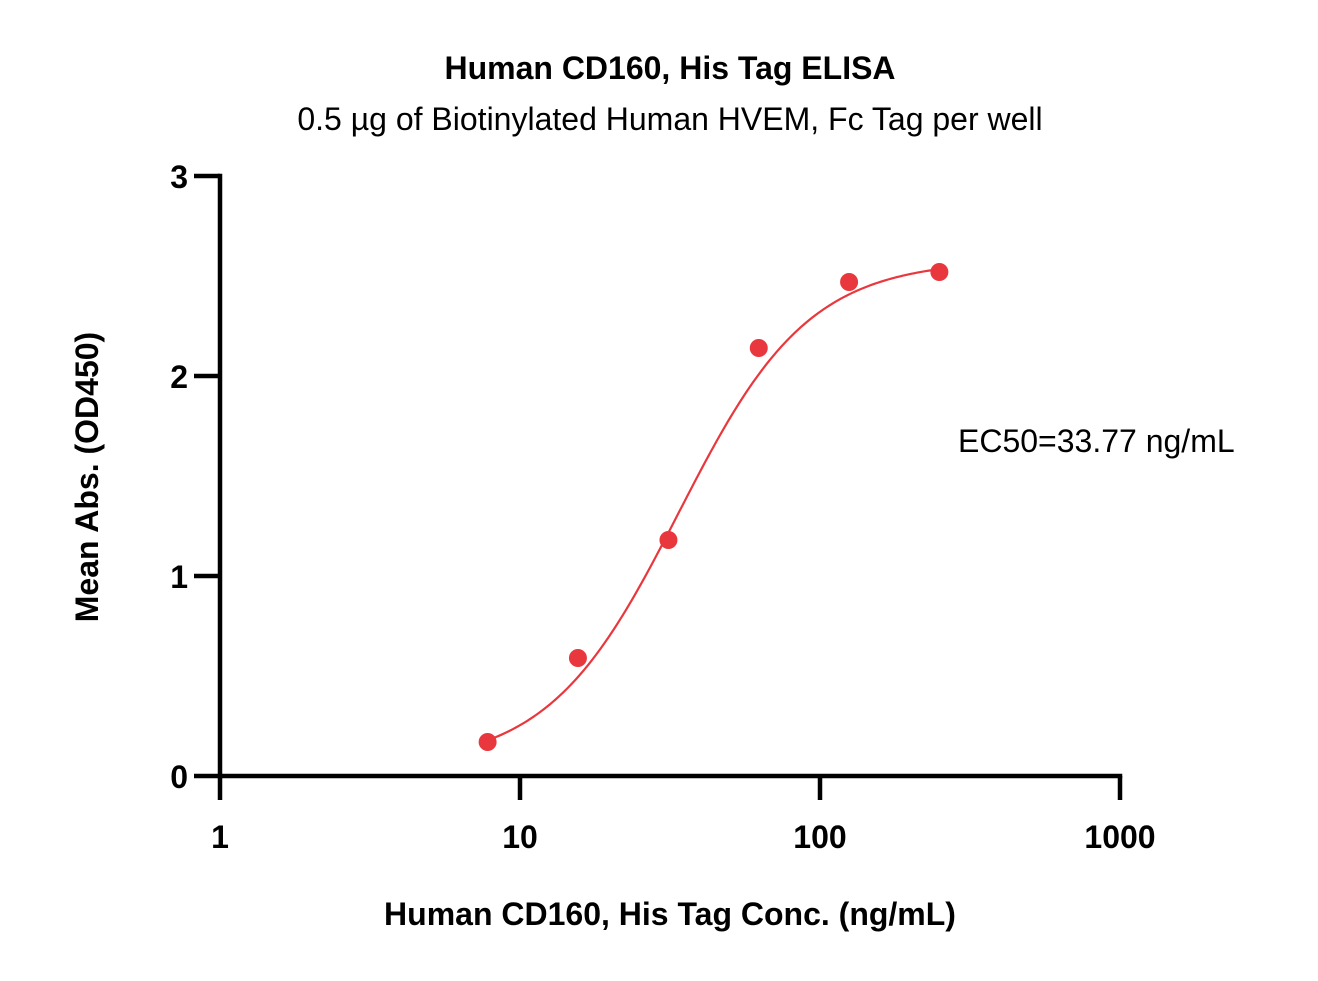 The height and width of the screenshot is (981, 1318). I want to click on y-tick-label: 2, so click(179, 377).